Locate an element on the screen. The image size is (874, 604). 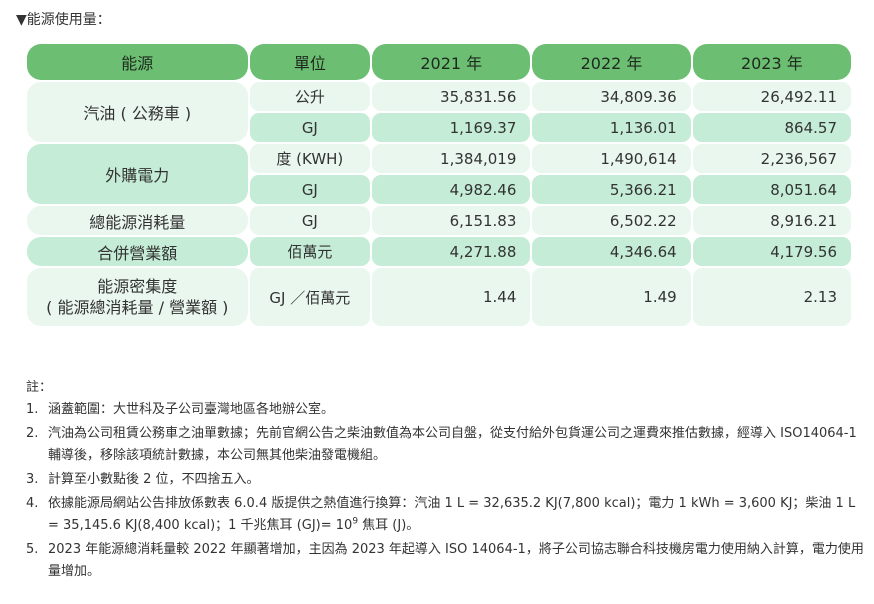
cell-value: 1,136.01 is located at coordinates (611, 127).